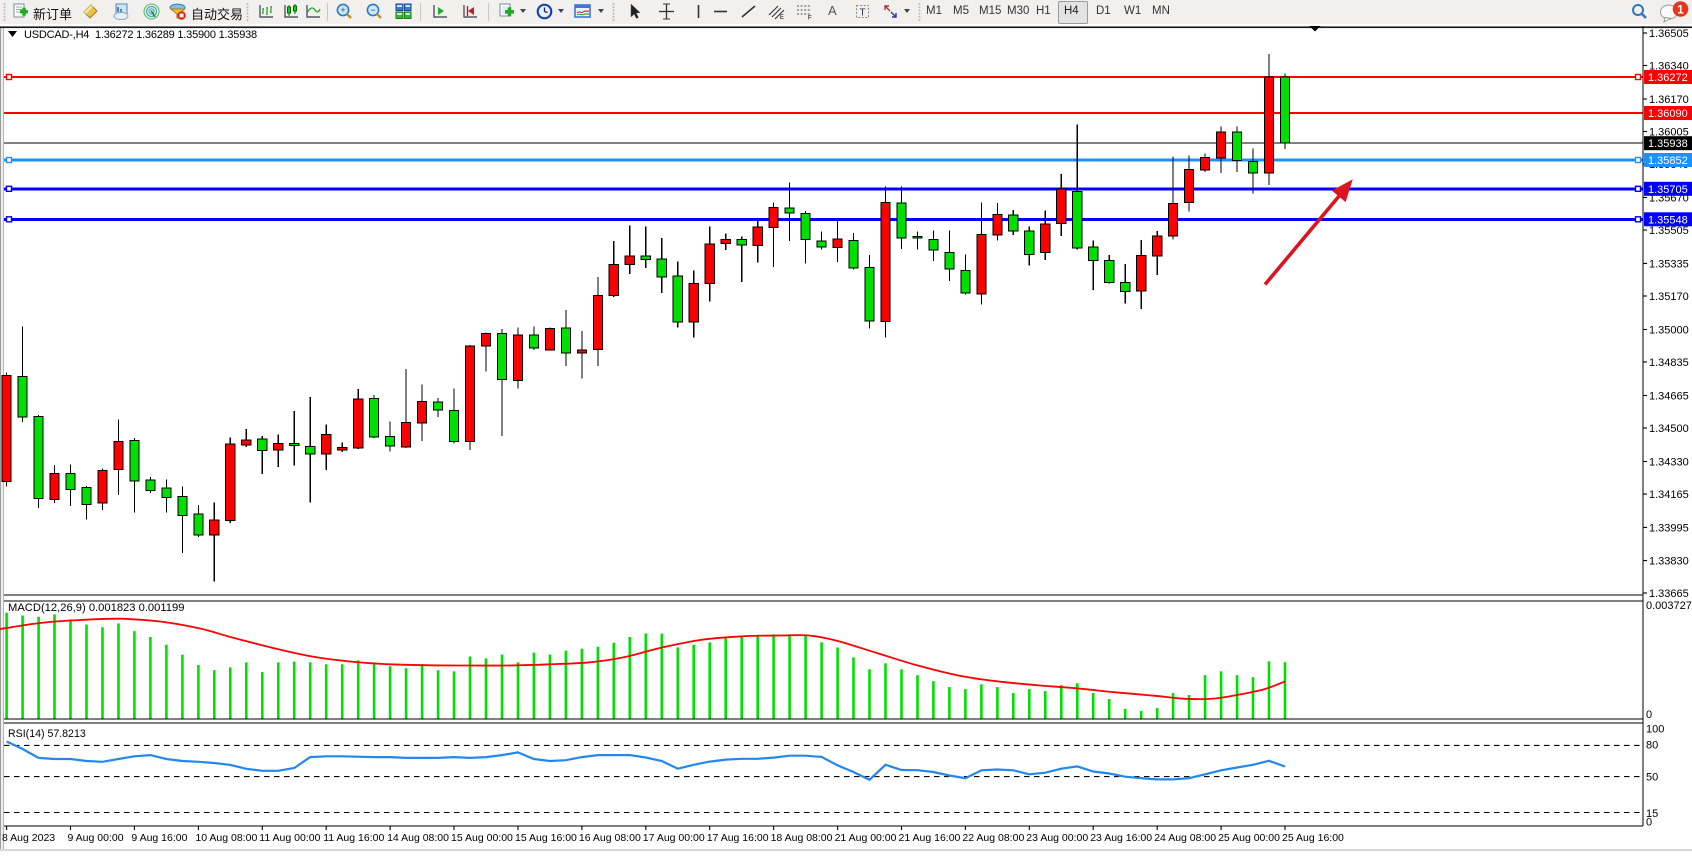 The height and width of the screenshot is (856, 1692). Describe the element at coordinates (28, 838) in the screenshot. I see `svg-text: 8 Aug 2023` at that location.